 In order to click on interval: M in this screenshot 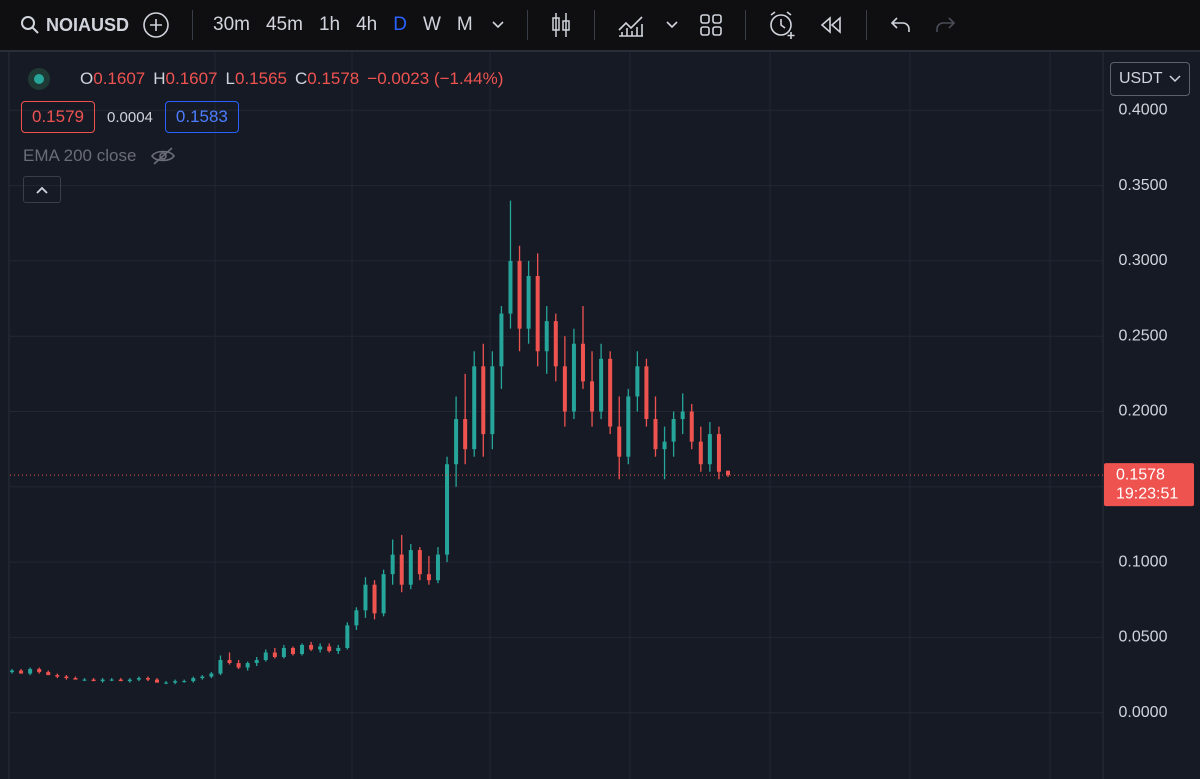, I will do `click(464, 24)`.